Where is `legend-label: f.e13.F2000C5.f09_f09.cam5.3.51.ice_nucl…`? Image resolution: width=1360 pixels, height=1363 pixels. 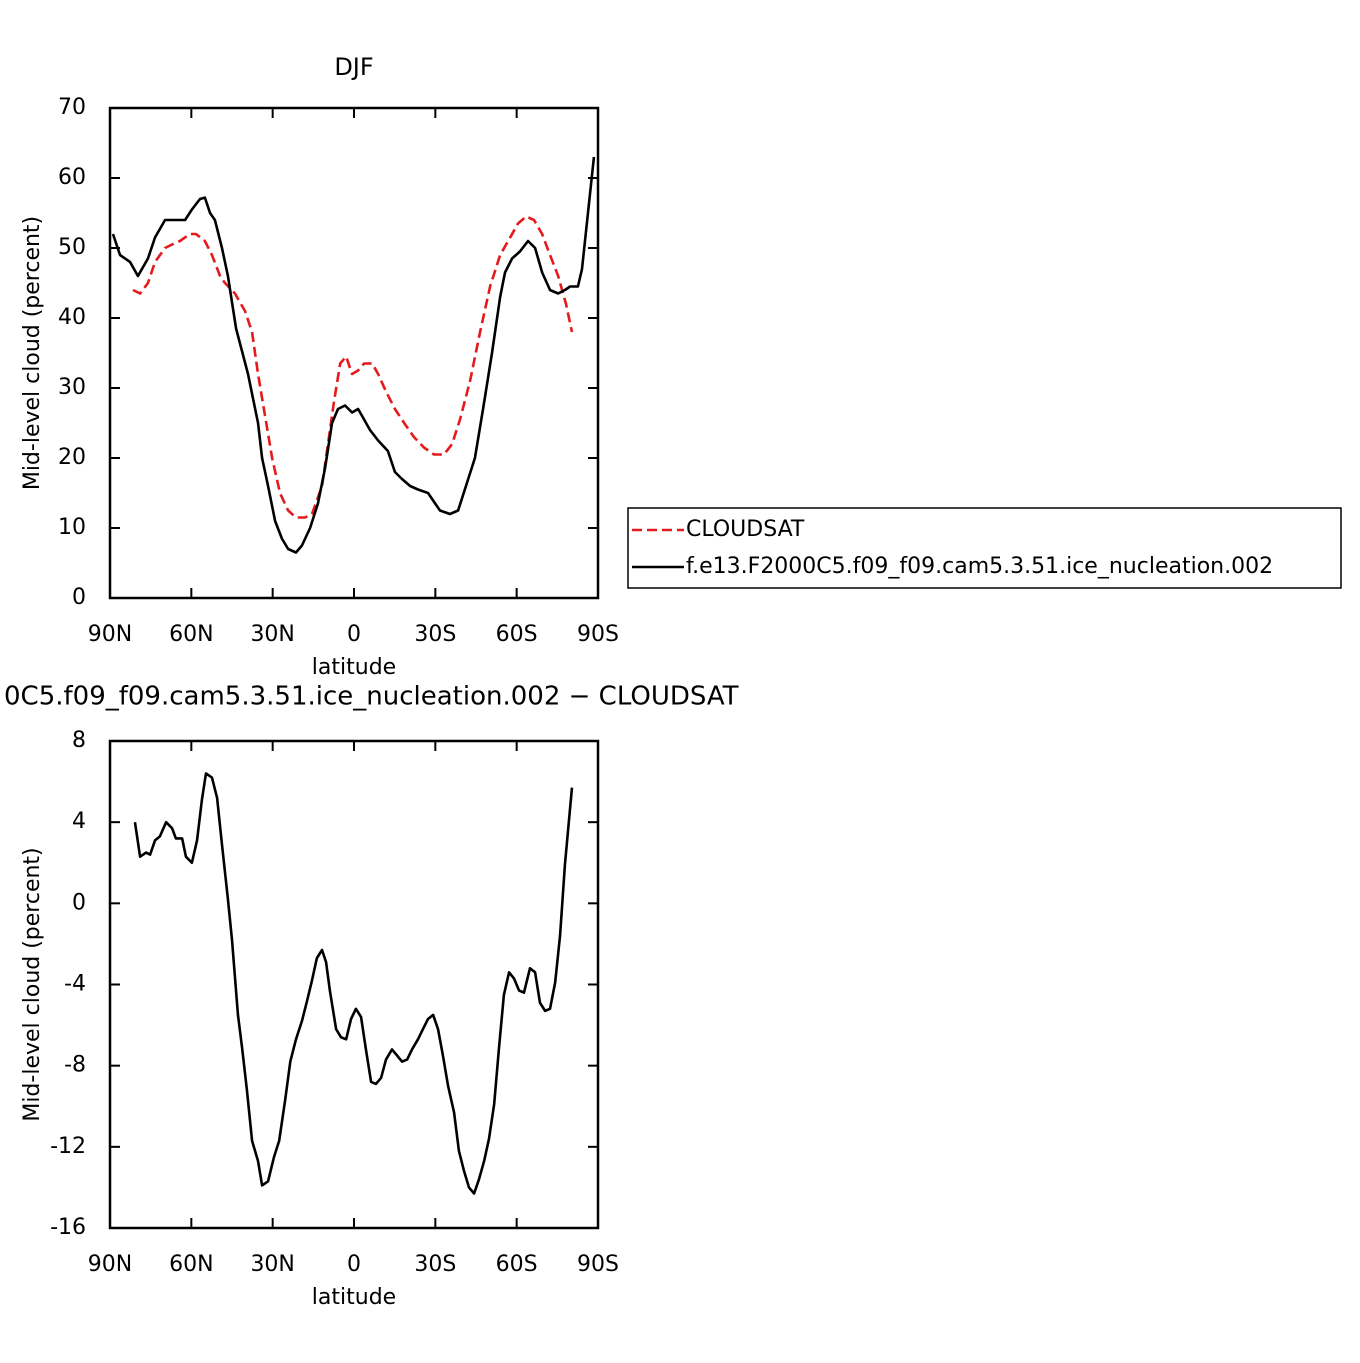
legend-label: f.e13.F2000C5.f09_f09.cam5.3.51.ice_nucl… is located at coordinates (979, 566).